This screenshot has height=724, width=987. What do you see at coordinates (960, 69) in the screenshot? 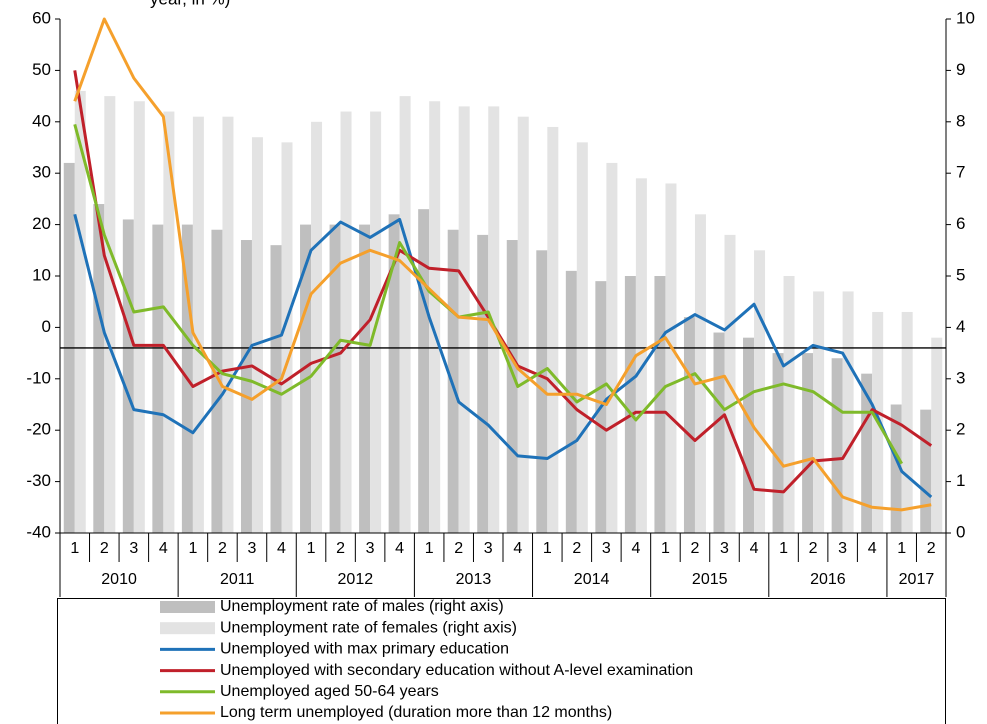
I see `y2-tick-label: 9` at bounding box center [960, 69].